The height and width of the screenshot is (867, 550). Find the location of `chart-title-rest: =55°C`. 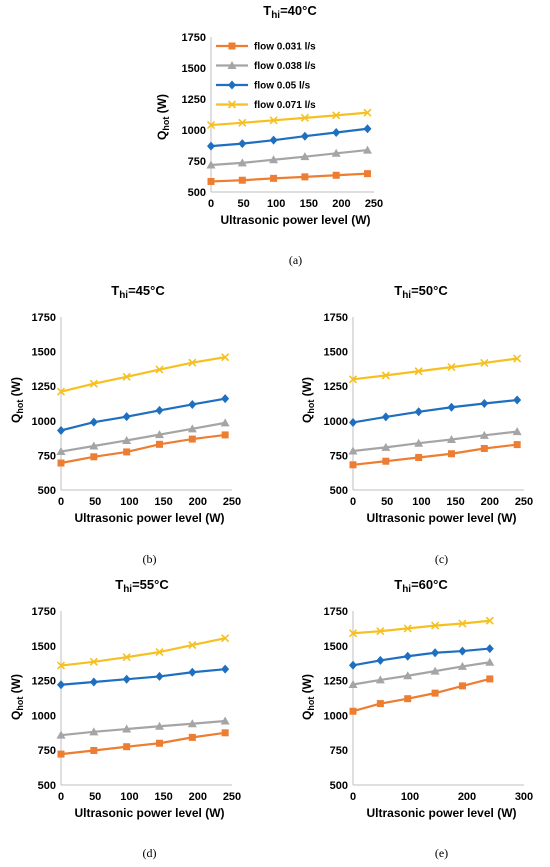

chart-title-rest: =55°C is located at coordinates (150, 584).